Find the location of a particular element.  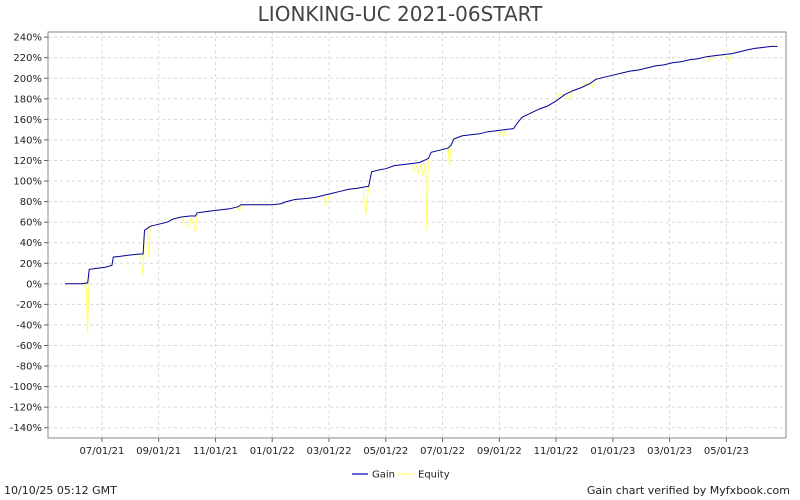

y-tick-label: -20% is located at coordinates (29, 305).